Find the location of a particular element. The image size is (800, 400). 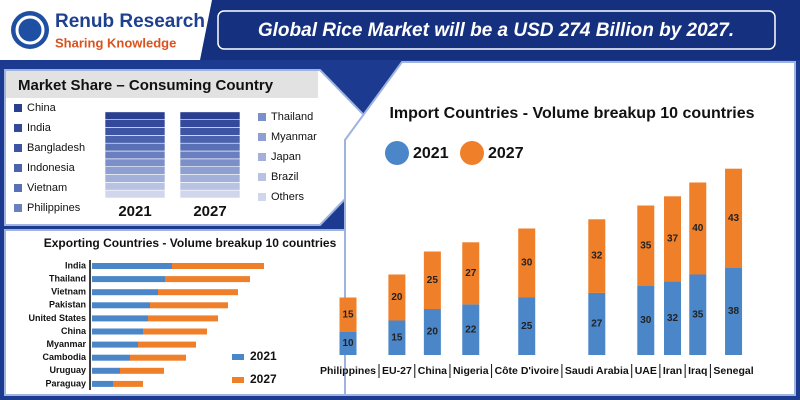

chart-title: Market Share – Consuming Country is located at coordinates (146, 85).